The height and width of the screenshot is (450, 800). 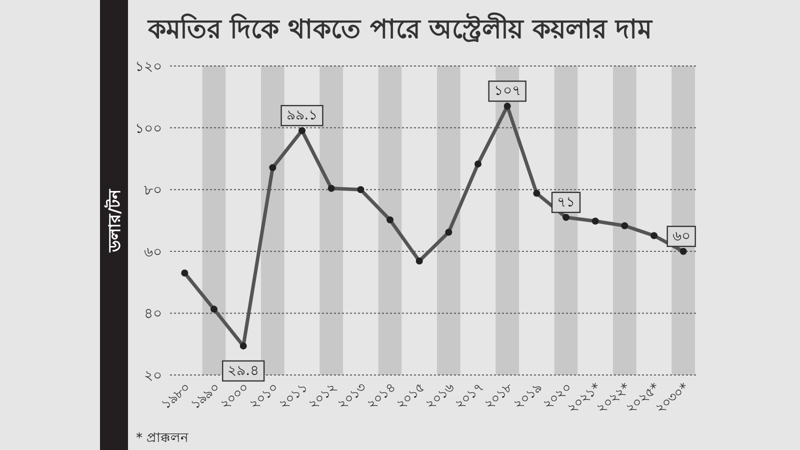 I want to click on data-label: ৭১, so click(x=566, y=202).